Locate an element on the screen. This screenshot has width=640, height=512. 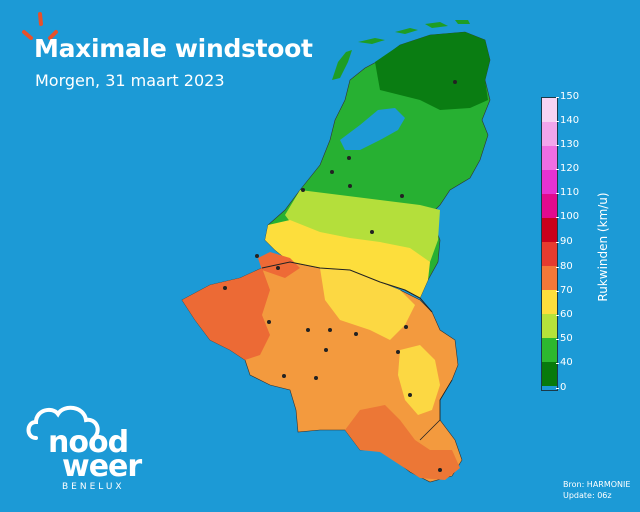
legend-tick: 60 is located at coordinates (564, 314).